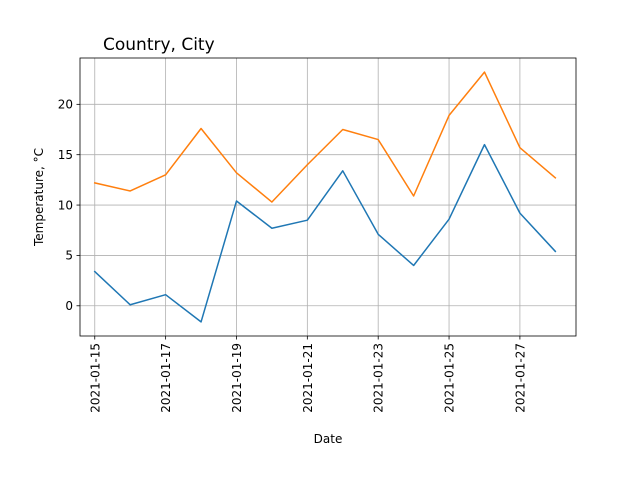 This screenshot has height=480, width=640. Describe the element at coordinates (379, 378) in the screenshot. I see `x-tick-label: 2021-01-23` at that location.